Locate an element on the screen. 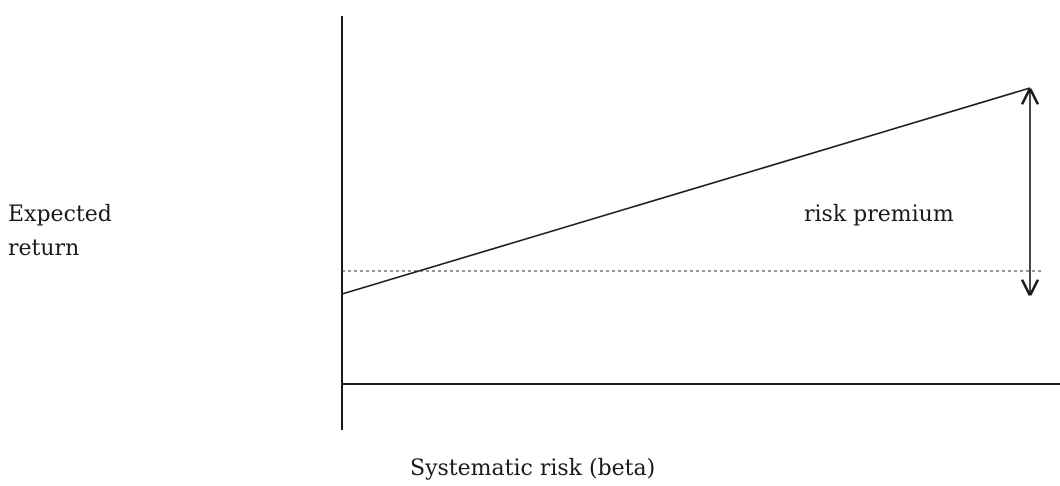  y-axis-label: Expected return is located at coordinates (60, 231).